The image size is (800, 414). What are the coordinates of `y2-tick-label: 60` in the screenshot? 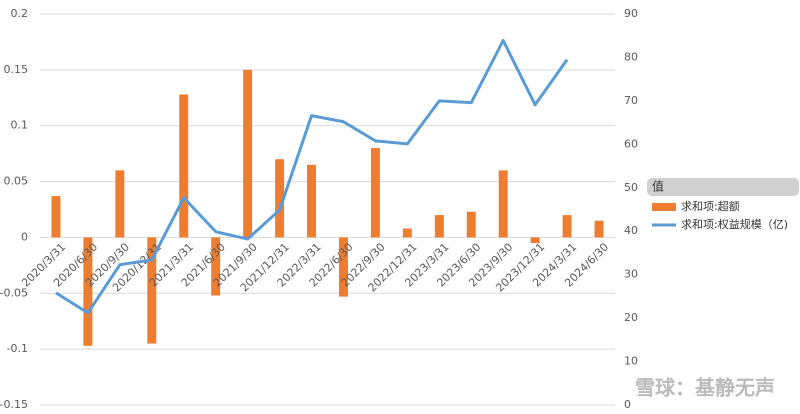 It's located at (631, 143).